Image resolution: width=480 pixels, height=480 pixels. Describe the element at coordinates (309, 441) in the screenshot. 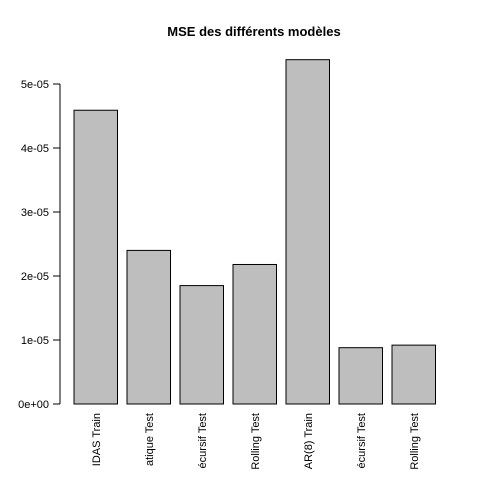

I see `x-tick-label: AR(8) Train` at that location.